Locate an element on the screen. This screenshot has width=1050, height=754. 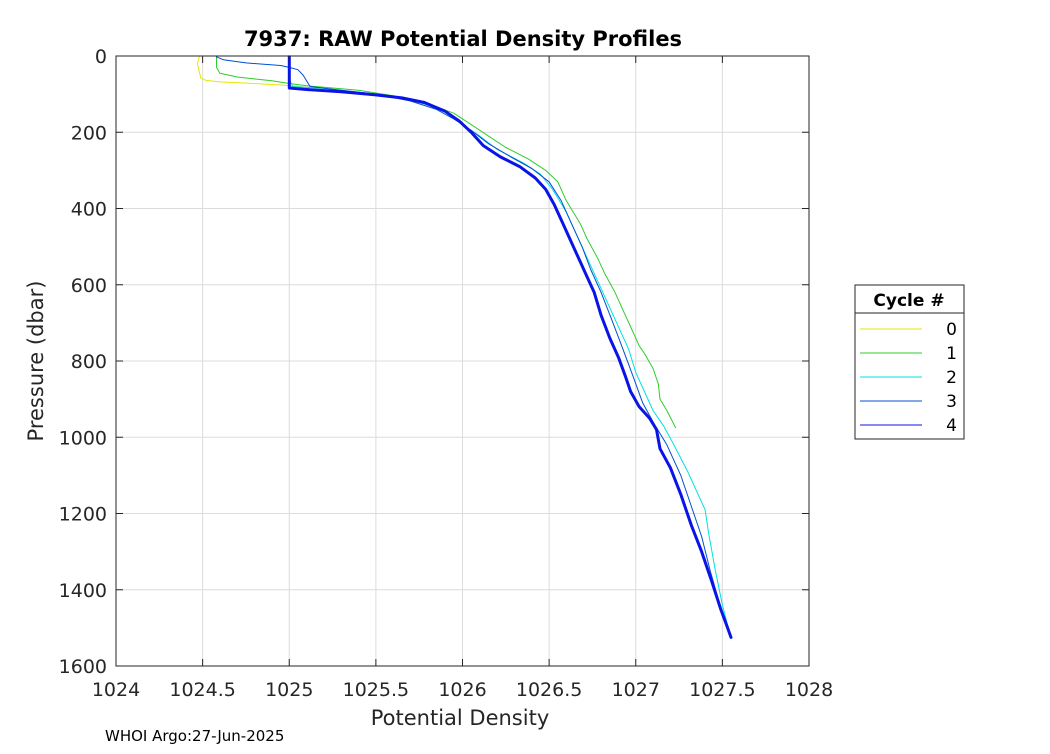
y-tick-label: 800 is located at coordinates (89, 362).